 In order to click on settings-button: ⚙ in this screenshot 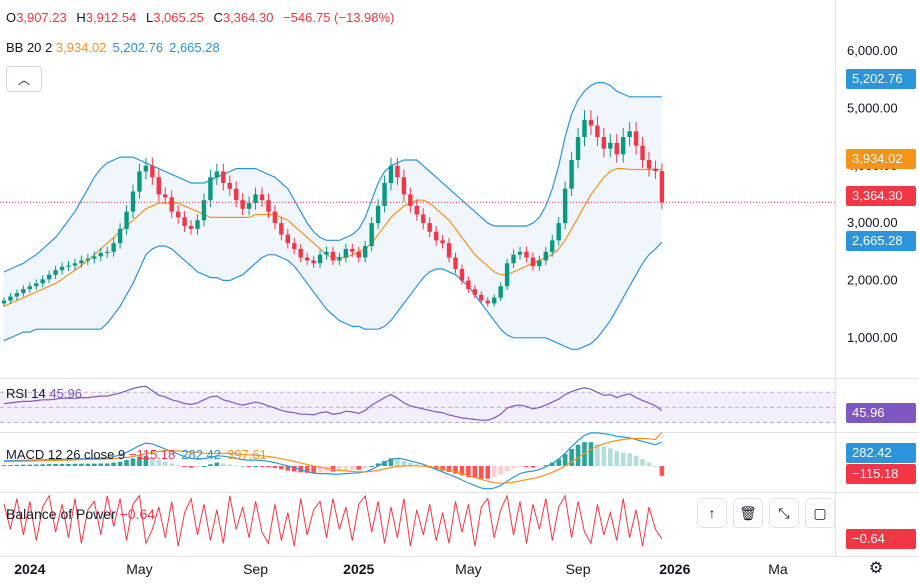, I will do `click(876, 568)`.